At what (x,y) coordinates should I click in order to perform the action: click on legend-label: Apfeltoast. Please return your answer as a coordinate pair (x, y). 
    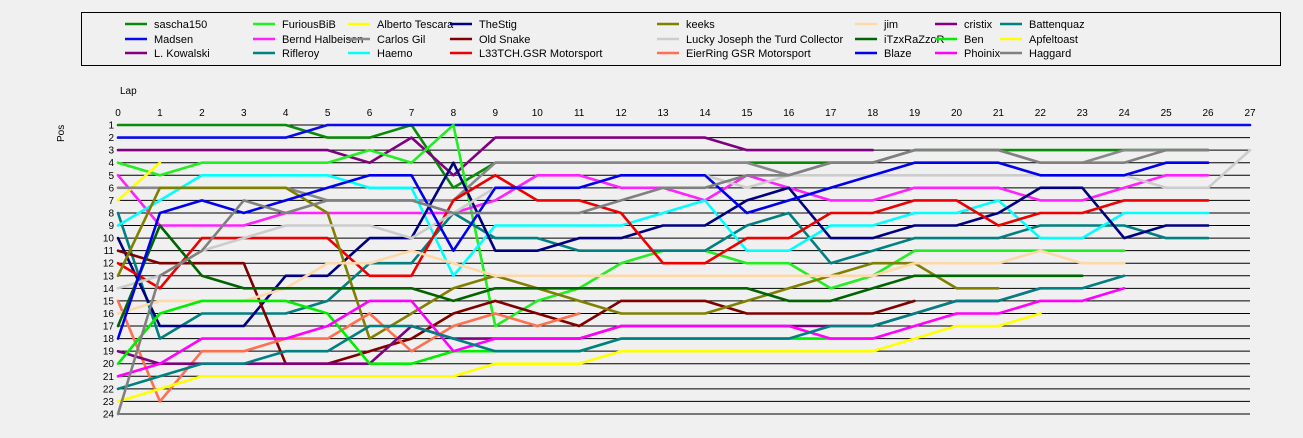
    Looking at the image, I should click on (1053, 40).